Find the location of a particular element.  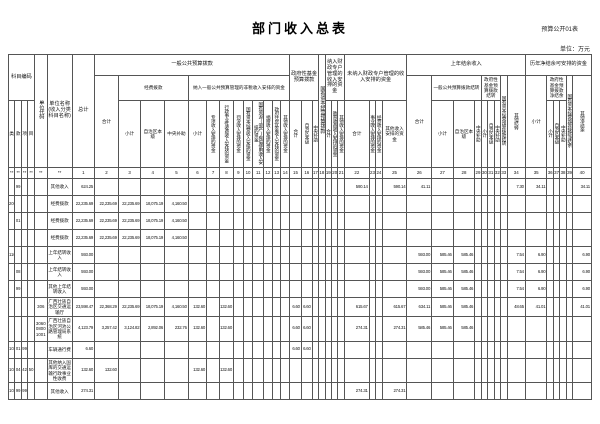

unit-name-cell: 广西壮族自治区交通运输厅 is located at coordinates (59, 307).